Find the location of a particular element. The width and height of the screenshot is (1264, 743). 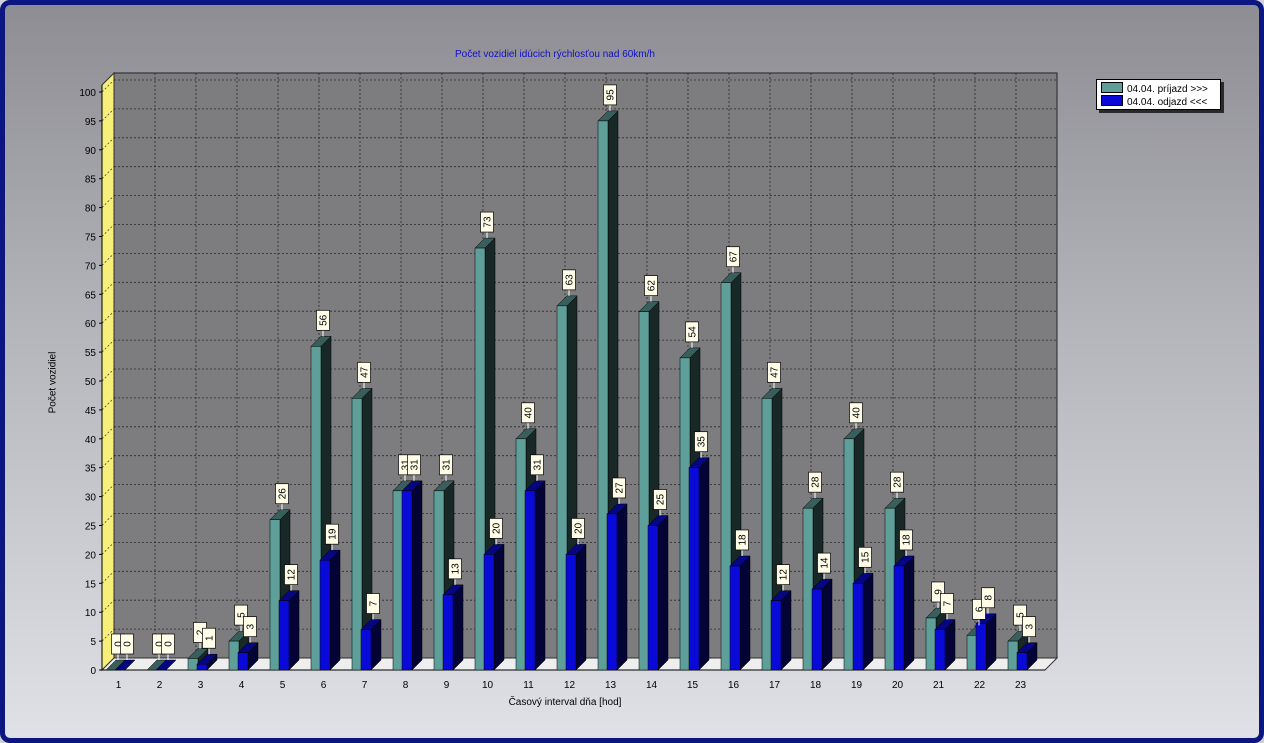

plot-left-wall is located at coordinates (108, 371).